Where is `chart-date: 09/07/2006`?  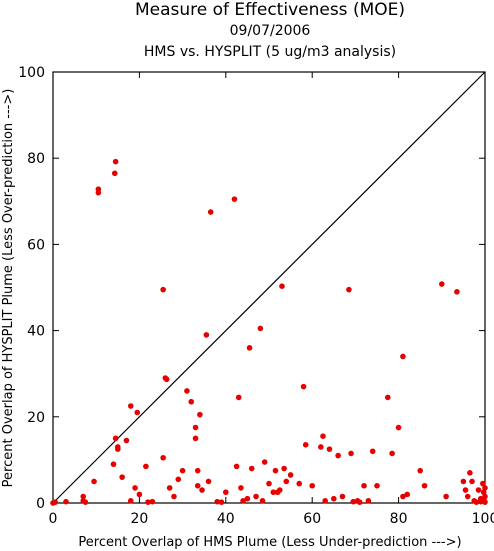
chart-date: 09/07/2006 is located at coordinates (270, 31).